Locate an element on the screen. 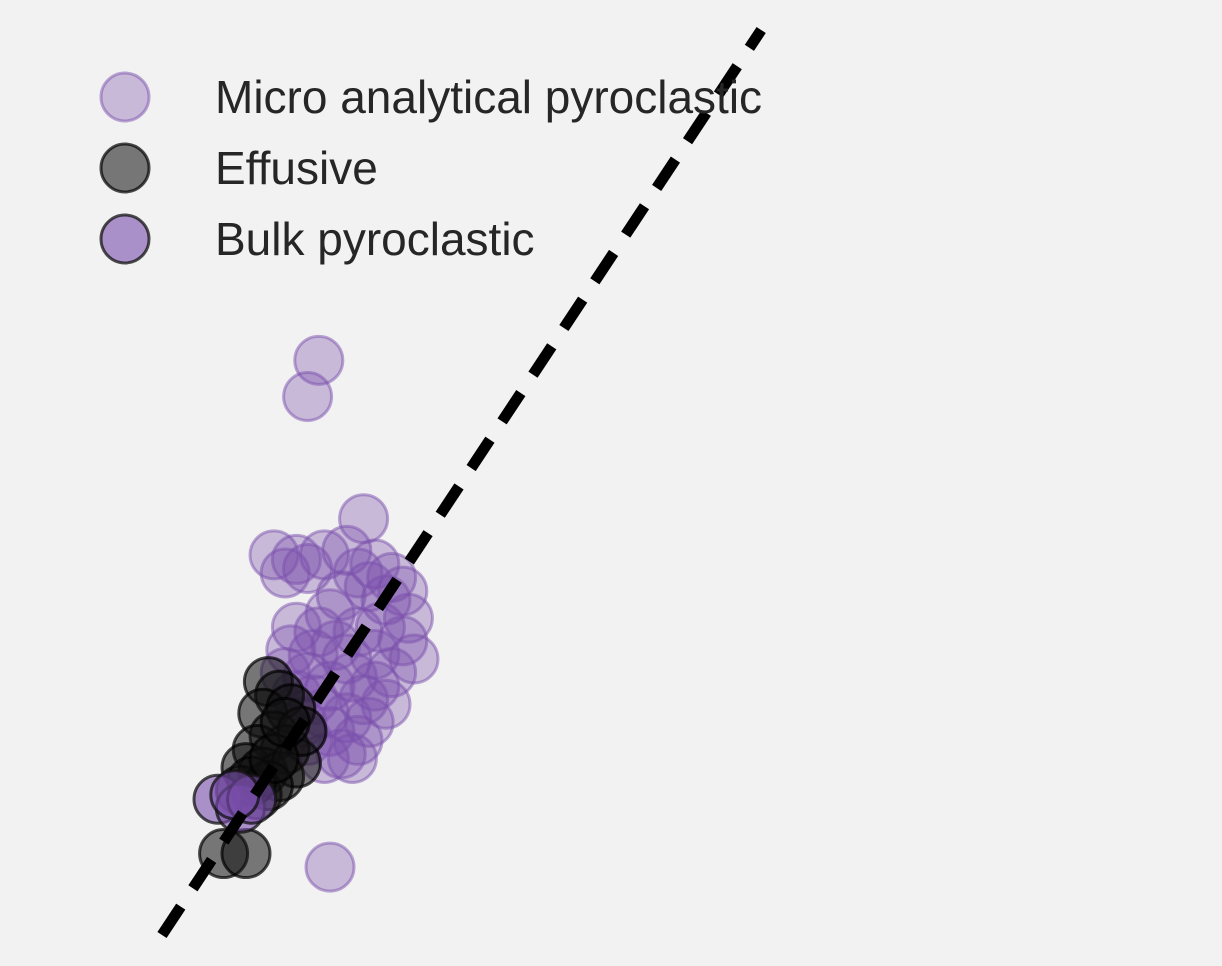 This screenshot has height=966, width=1222. legend-label: Micro analytical pyroclastic is located at coordinates (488, 97).